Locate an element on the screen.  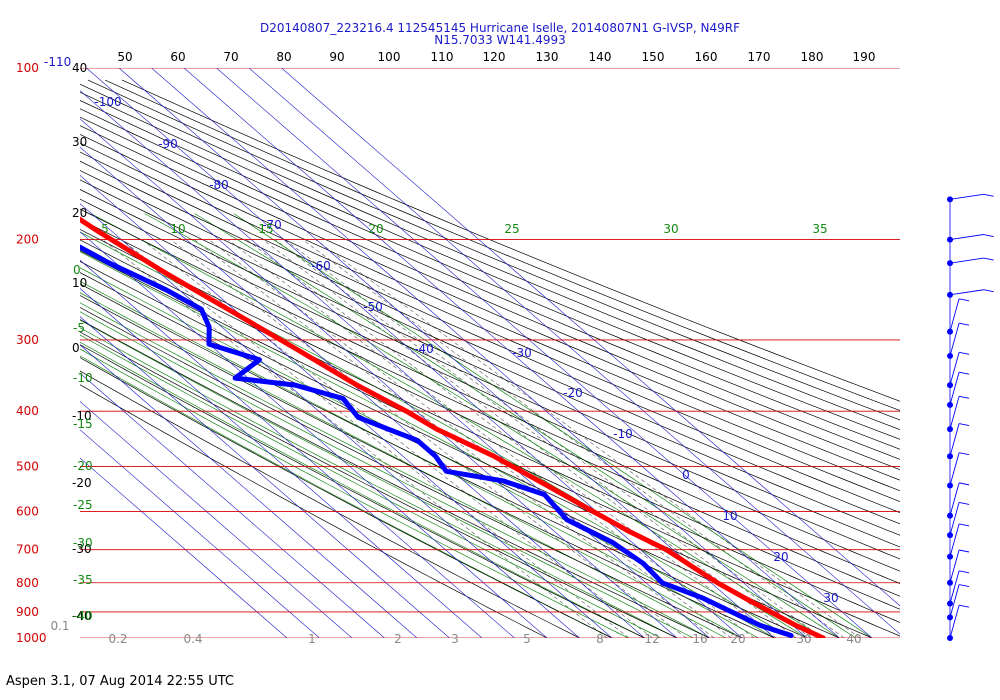
mixing-ratio-label: 30 is located at coordinates (803, 639).